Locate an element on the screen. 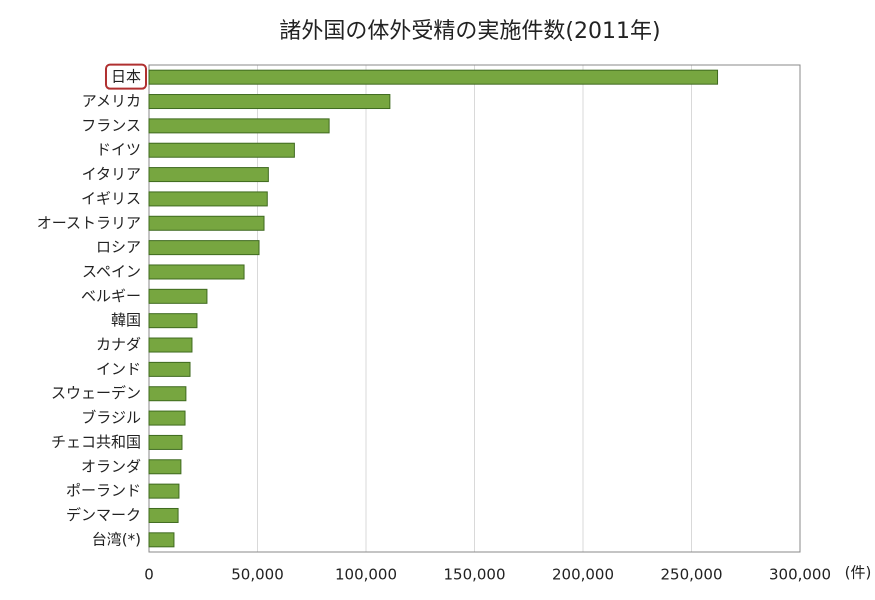 The width and height of the screenshot is (875, 600). y-tick-label: スウェーデン is located at coordinates (96, 393).